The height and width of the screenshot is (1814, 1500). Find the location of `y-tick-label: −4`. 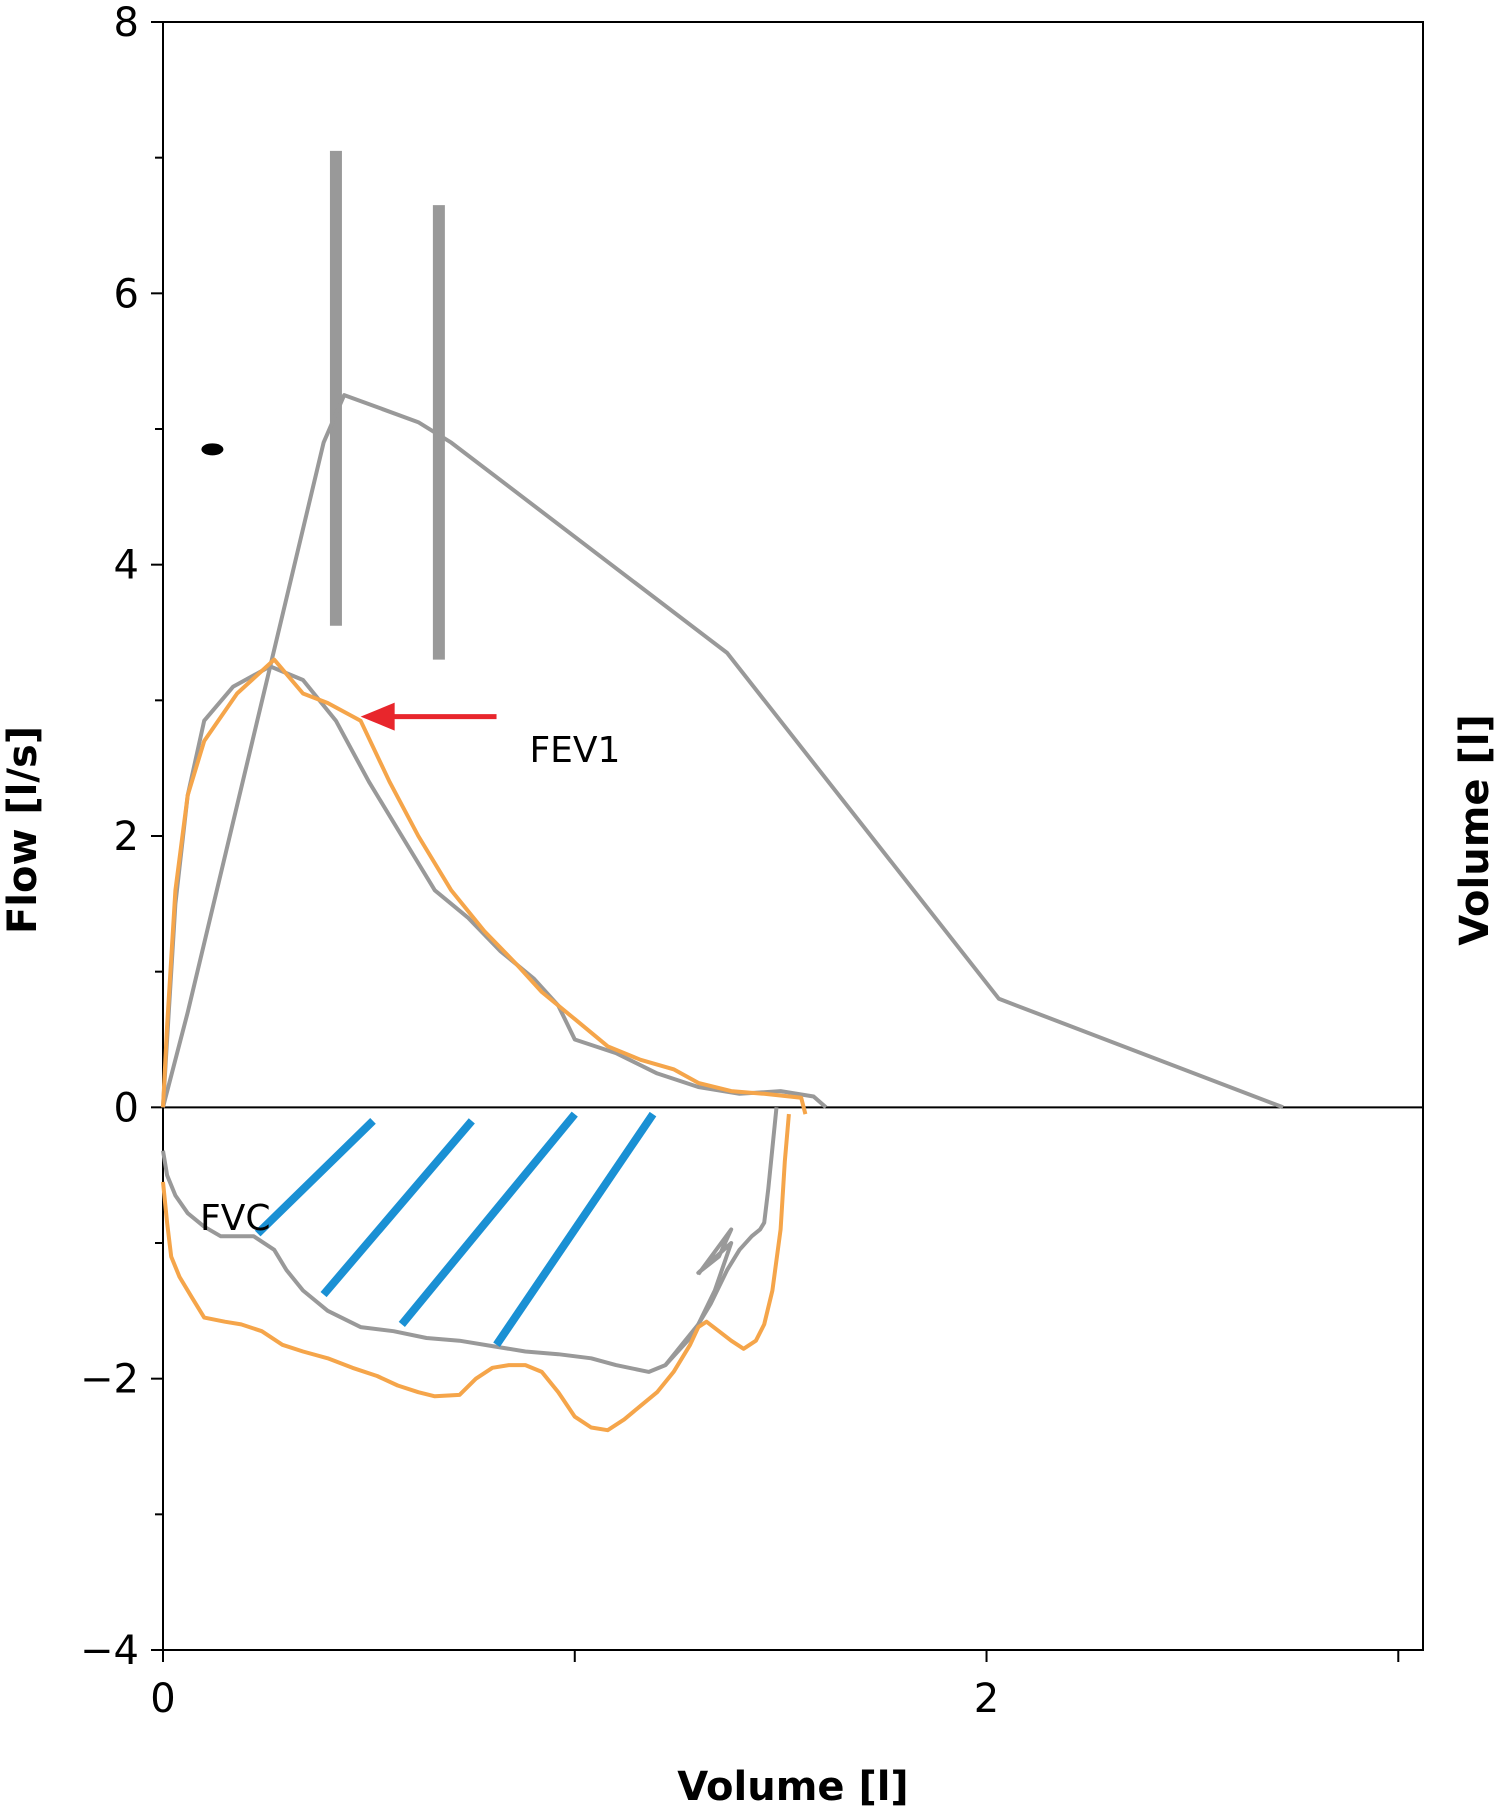

y-tick-label: −4 is located at coordinates (109, 1651).